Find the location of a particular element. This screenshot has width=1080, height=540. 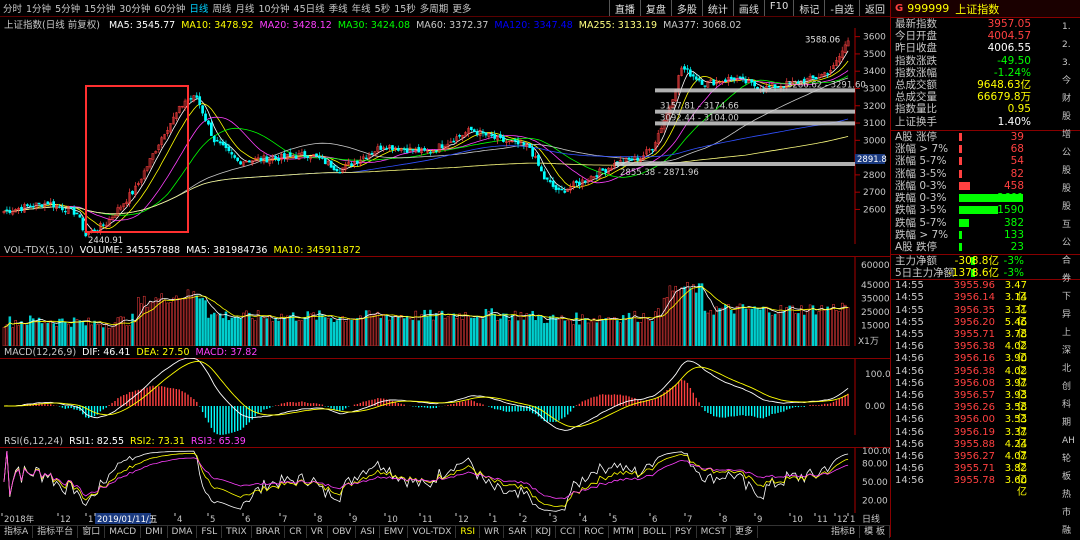

toolbar-button-3: 统计 is located at coordinates (717, 8).